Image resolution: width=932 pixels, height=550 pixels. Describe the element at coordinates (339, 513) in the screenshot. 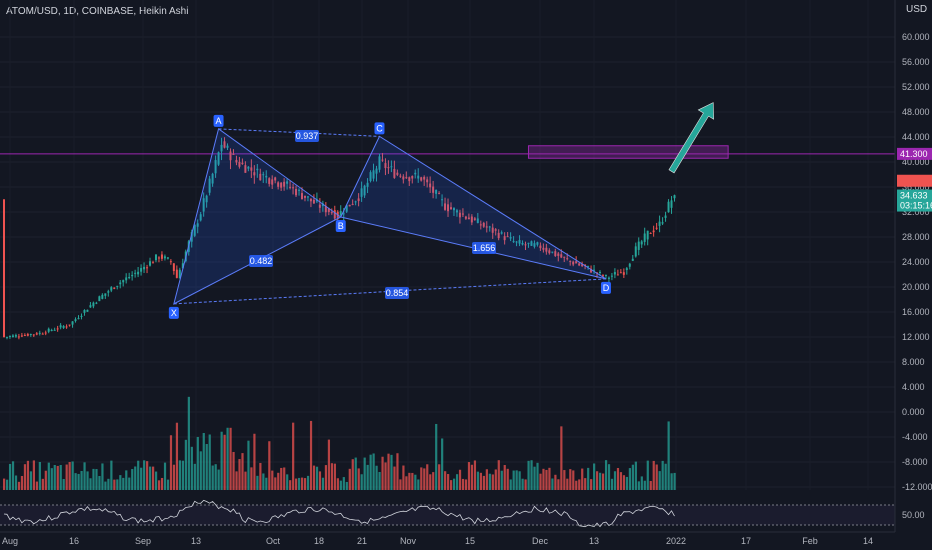

I see `oscillator-line` at that location.